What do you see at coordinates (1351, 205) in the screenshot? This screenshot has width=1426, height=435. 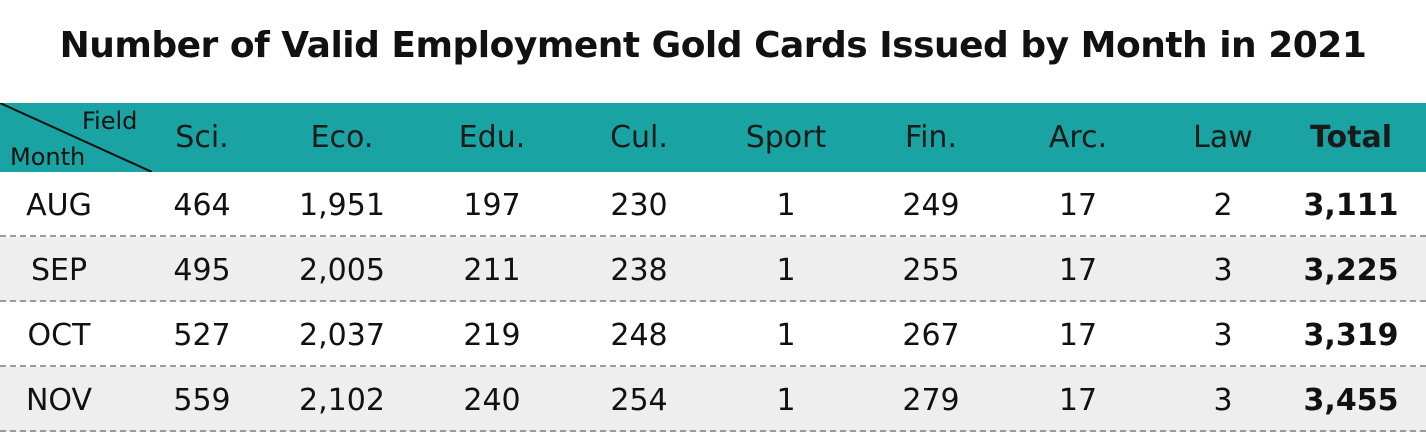 I see `row-total-cell: 3,111` at bounding box center [1351, 205].